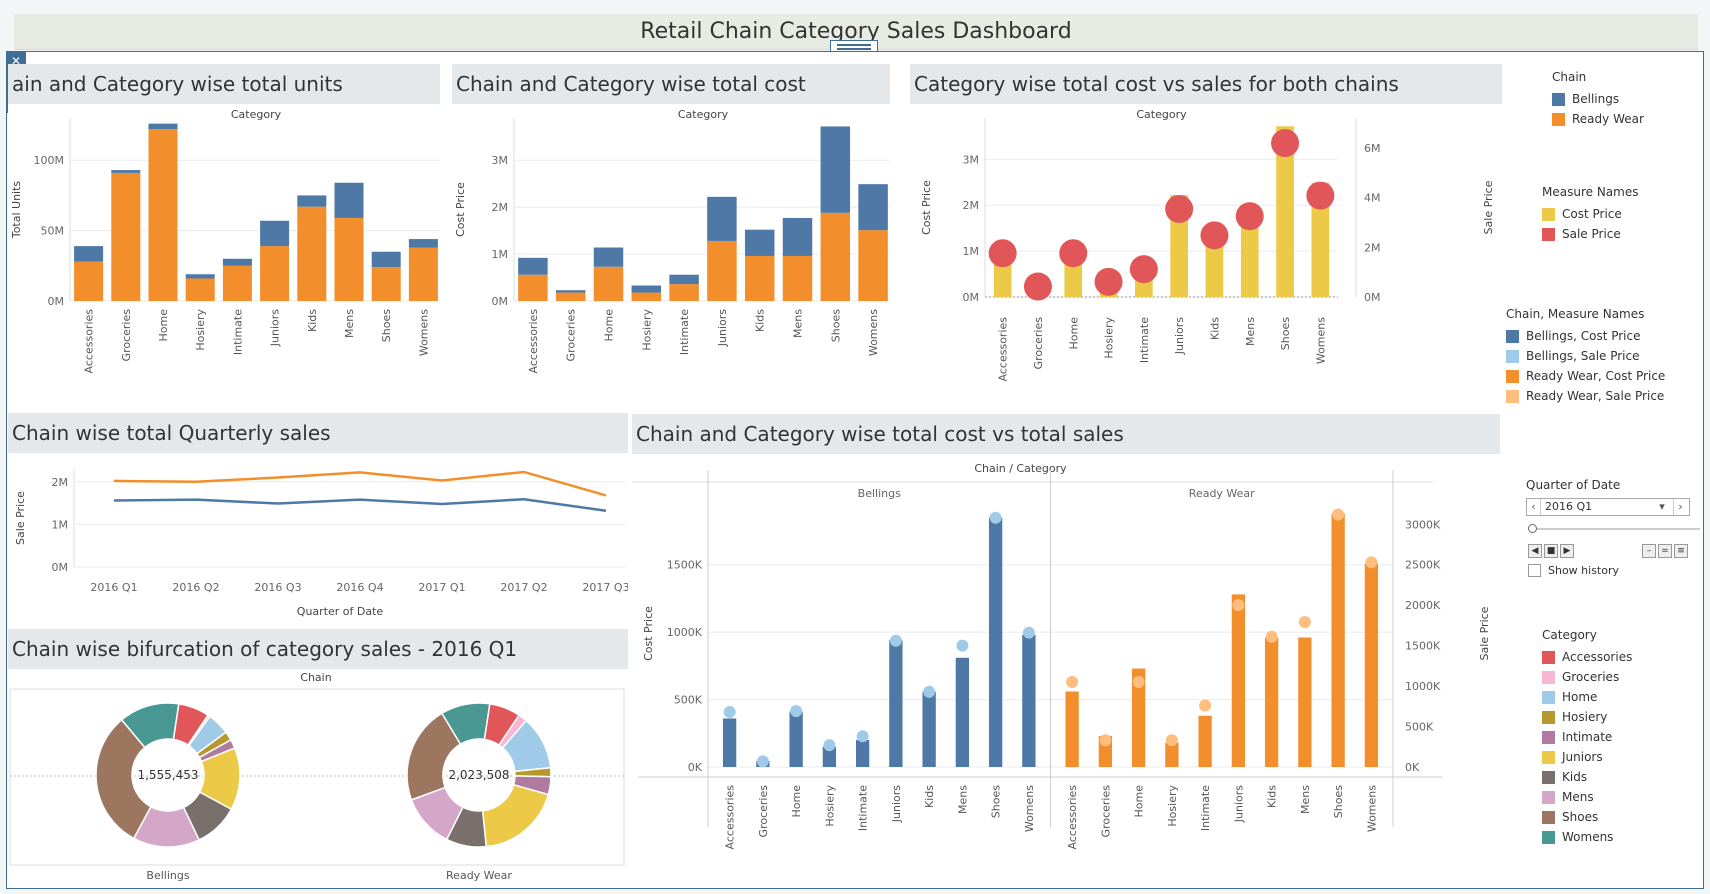  I want to click on x-tick-label: 2017 Q2, so click(523, 587).